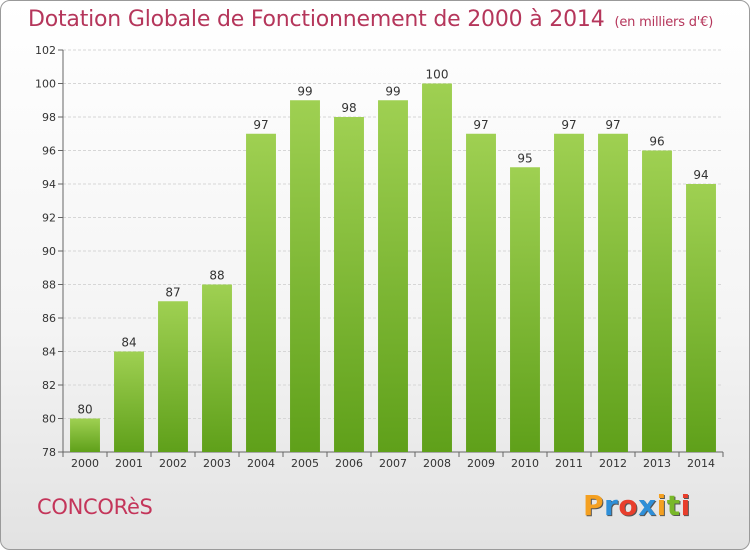 The height and width of the screenshot is (550, 750). I want to click on bar-value-label: 95, so click(524, 158).